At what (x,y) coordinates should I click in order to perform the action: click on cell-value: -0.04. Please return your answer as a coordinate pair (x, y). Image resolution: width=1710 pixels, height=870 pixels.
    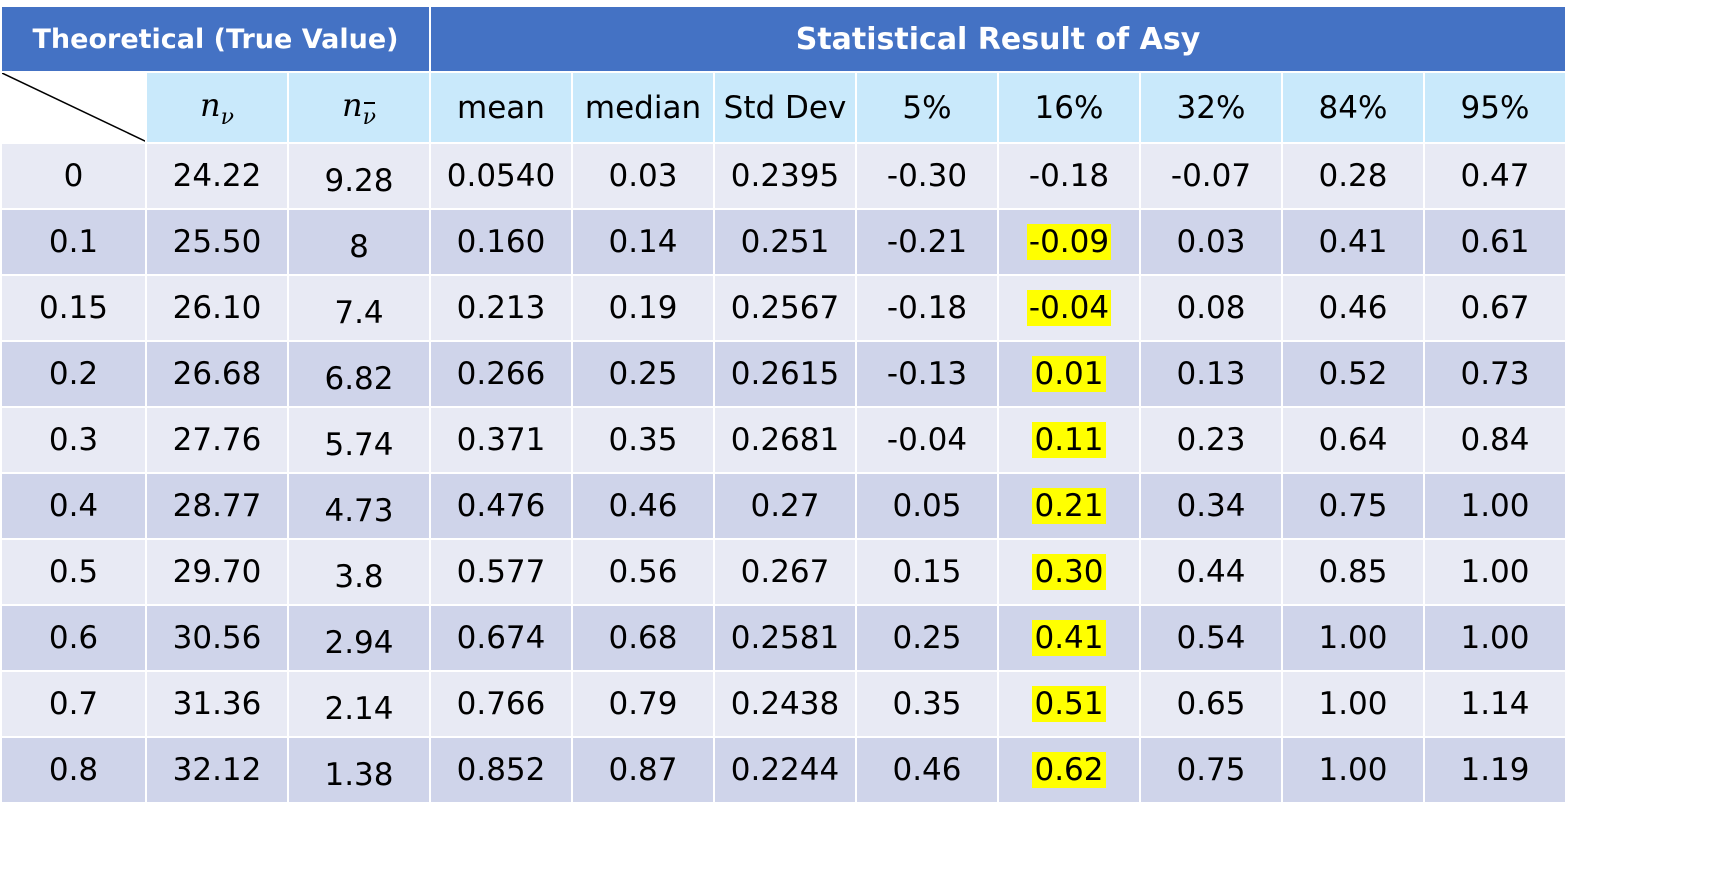
    Looking at the image, I should click on (927, 440).